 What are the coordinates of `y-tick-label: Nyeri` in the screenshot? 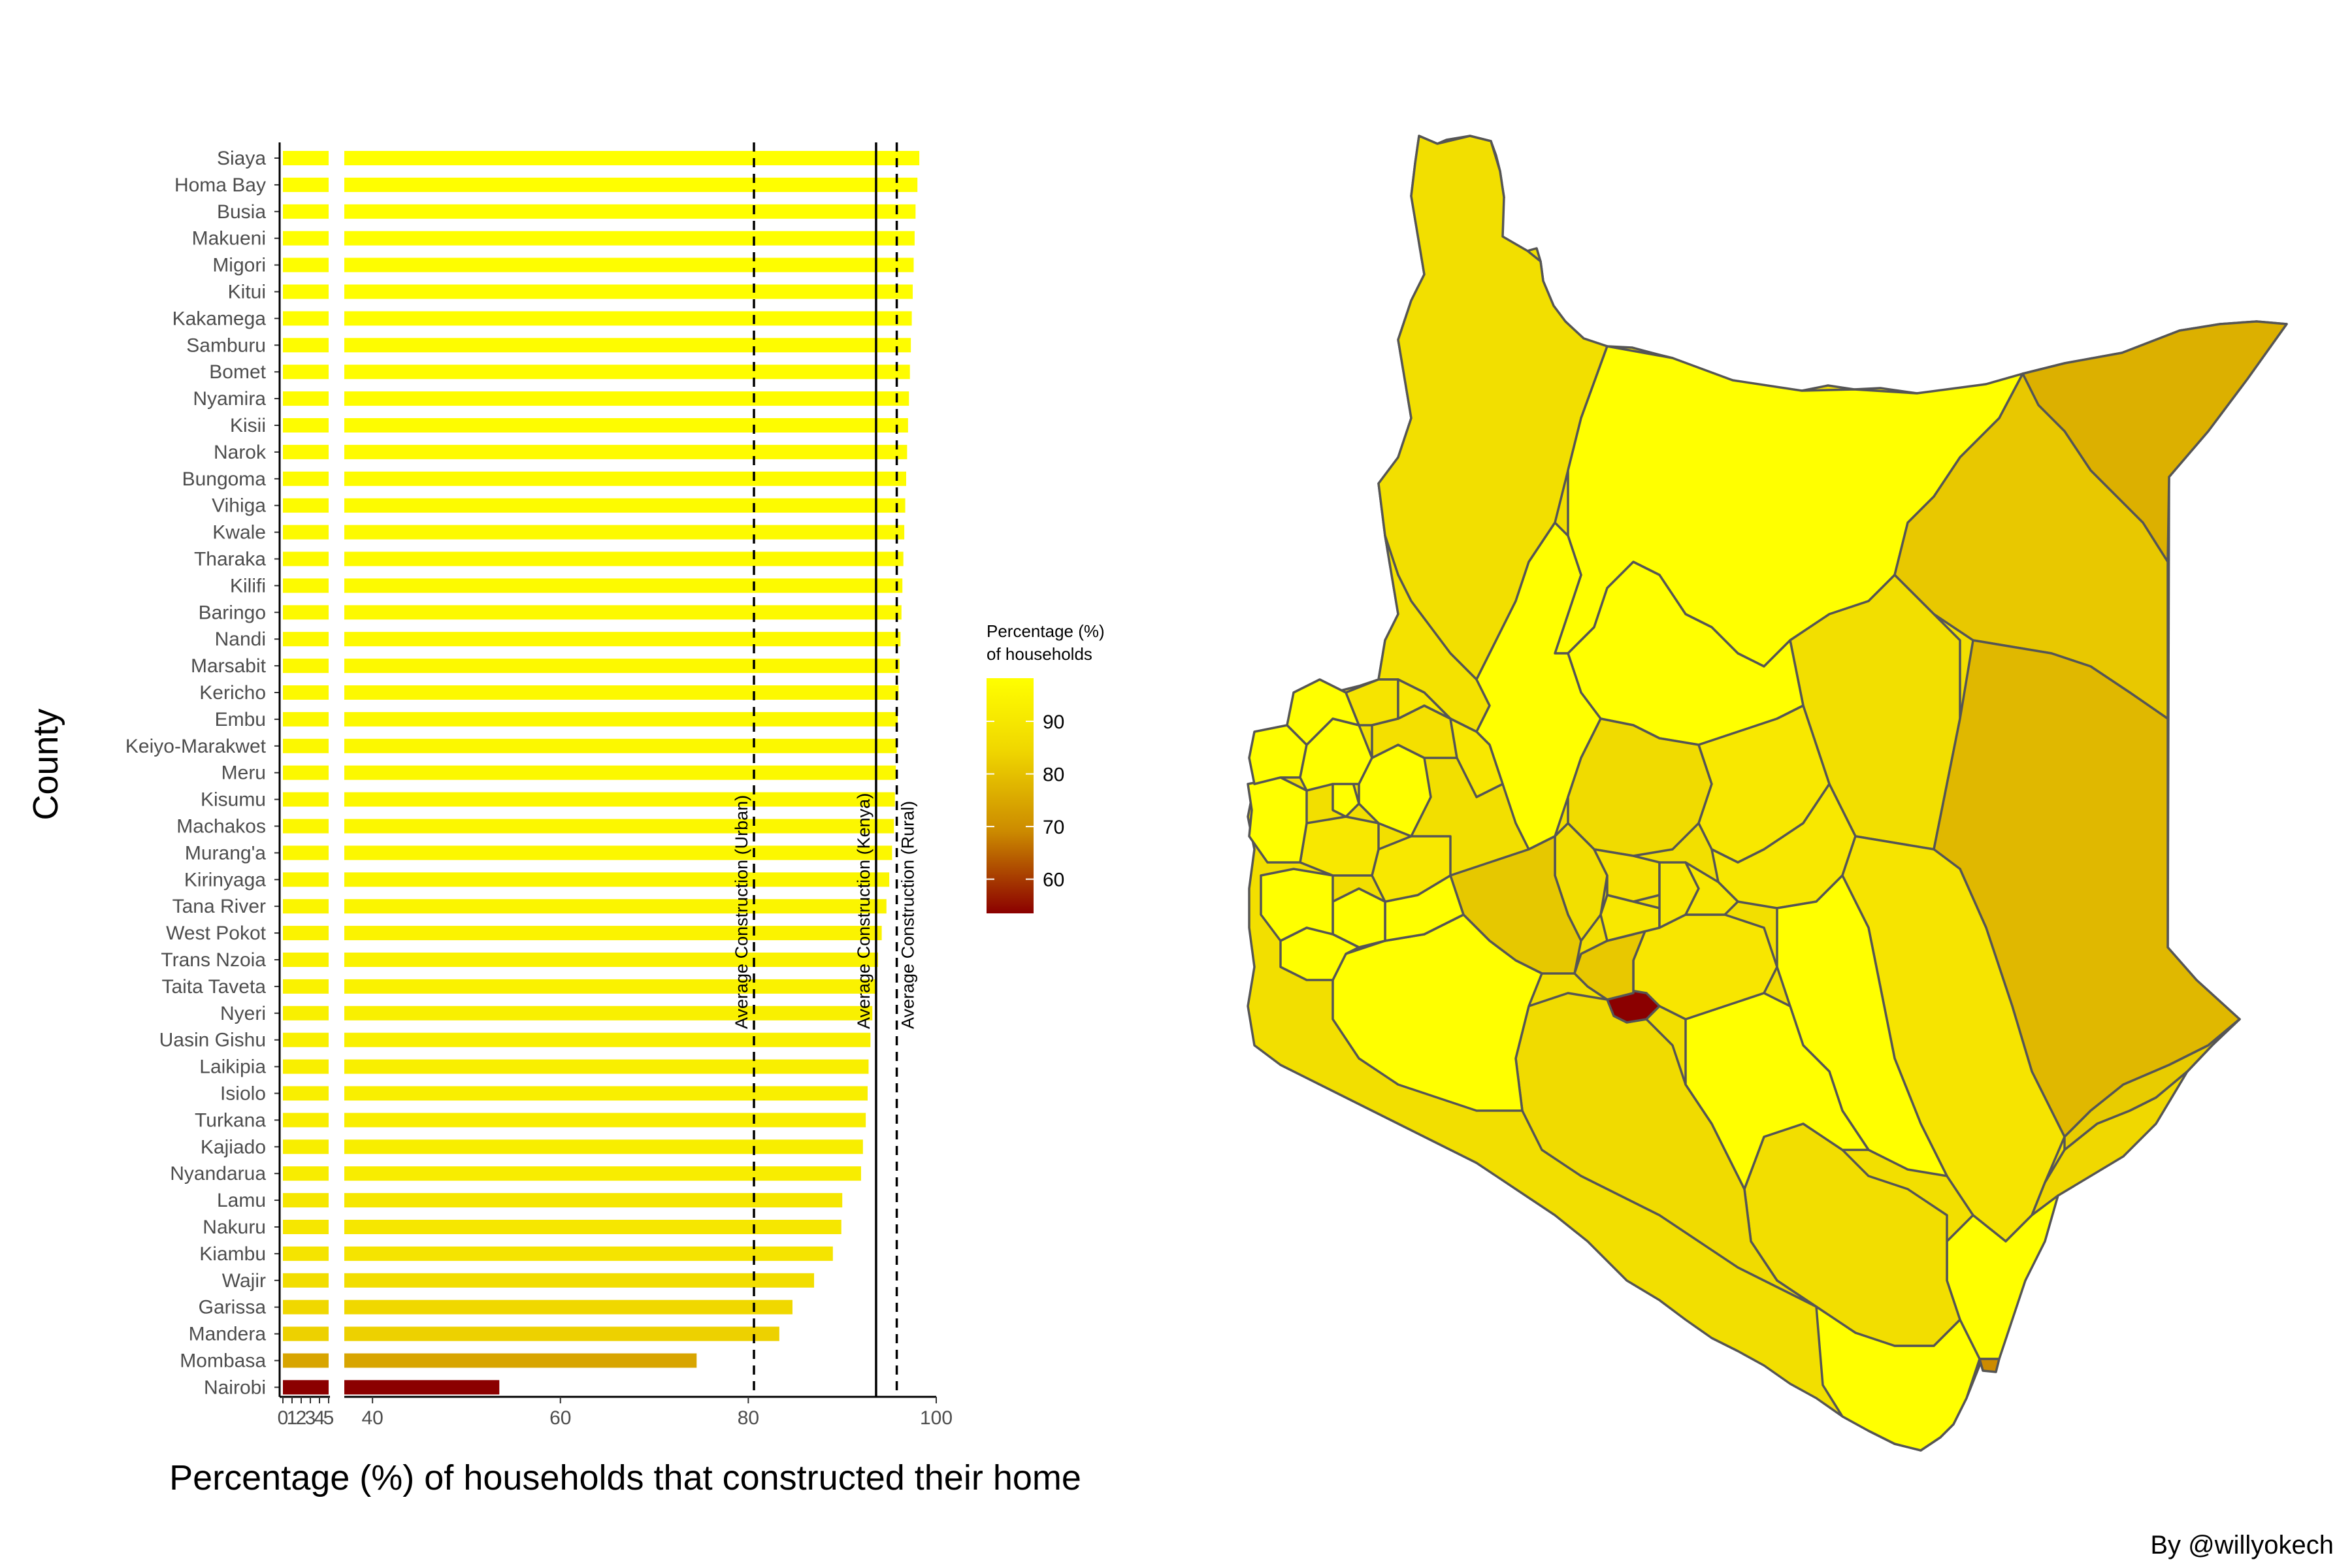 It's located at (243, 1013).